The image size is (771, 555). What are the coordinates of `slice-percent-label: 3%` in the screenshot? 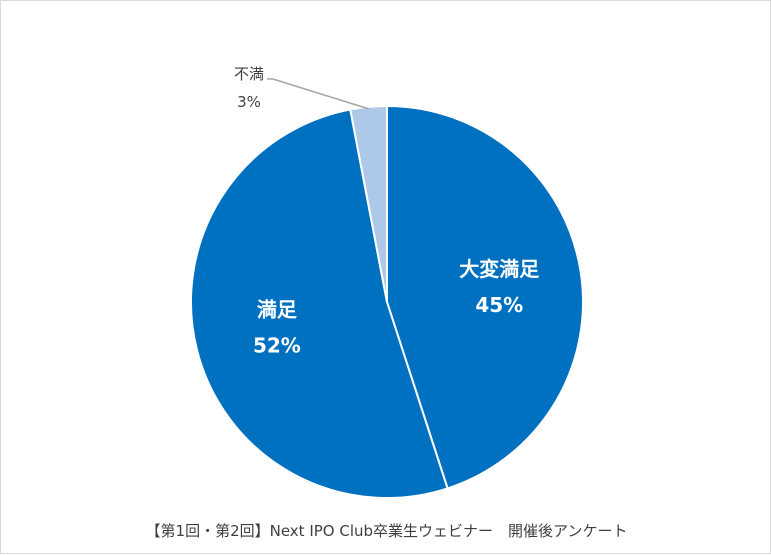 It's located at (249, 102).